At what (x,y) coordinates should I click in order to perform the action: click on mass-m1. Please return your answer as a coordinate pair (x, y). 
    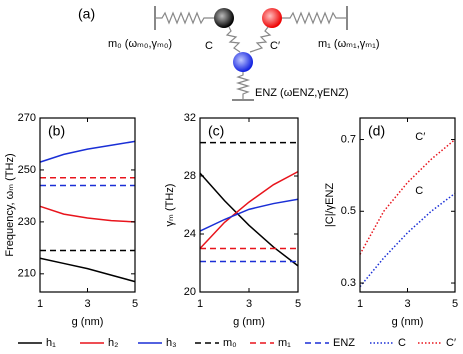
    Looking at the image, I should click on (272, 18).